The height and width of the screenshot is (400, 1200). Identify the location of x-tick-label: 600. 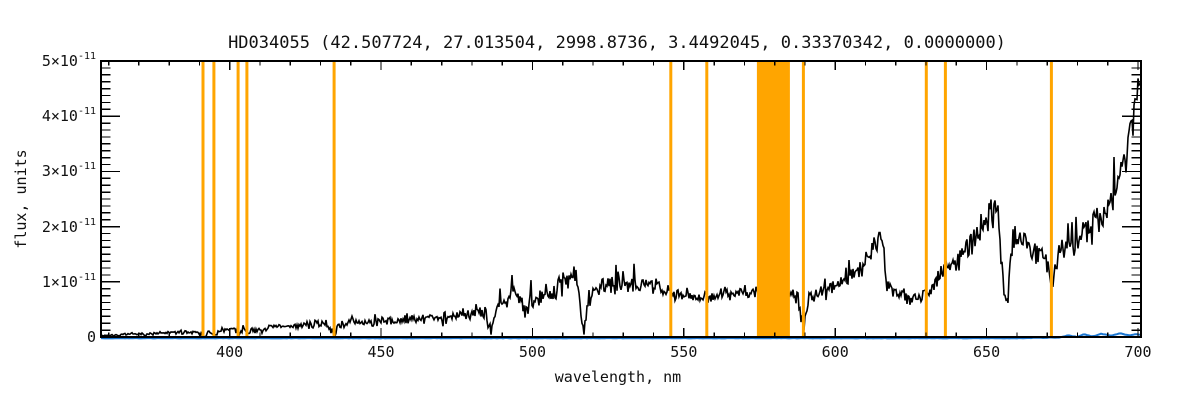
(835, 352).